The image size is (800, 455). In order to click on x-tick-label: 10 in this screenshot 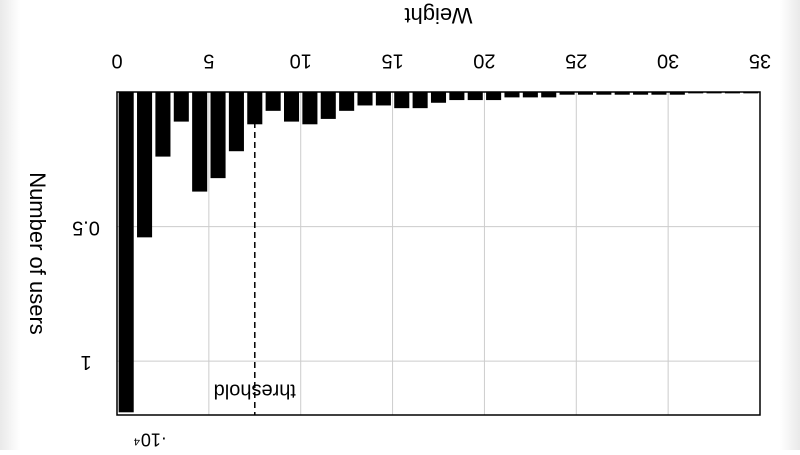, I will do `click(301, 61)`.